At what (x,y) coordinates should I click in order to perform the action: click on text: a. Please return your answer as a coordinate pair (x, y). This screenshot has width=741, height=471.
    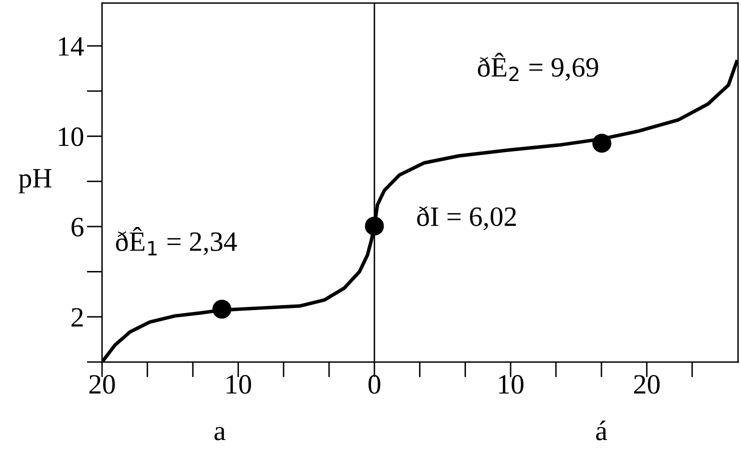
    Looking at the image, I should click on (220, 433).